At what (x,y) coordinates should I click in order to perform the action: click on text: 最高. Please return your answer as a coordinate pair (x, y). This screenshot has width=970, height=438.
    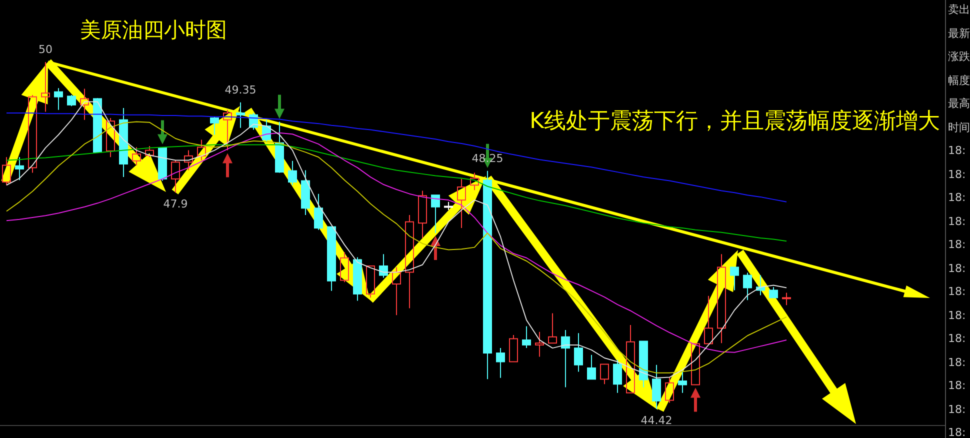
    Looking at the image, I should click on (959, 104).